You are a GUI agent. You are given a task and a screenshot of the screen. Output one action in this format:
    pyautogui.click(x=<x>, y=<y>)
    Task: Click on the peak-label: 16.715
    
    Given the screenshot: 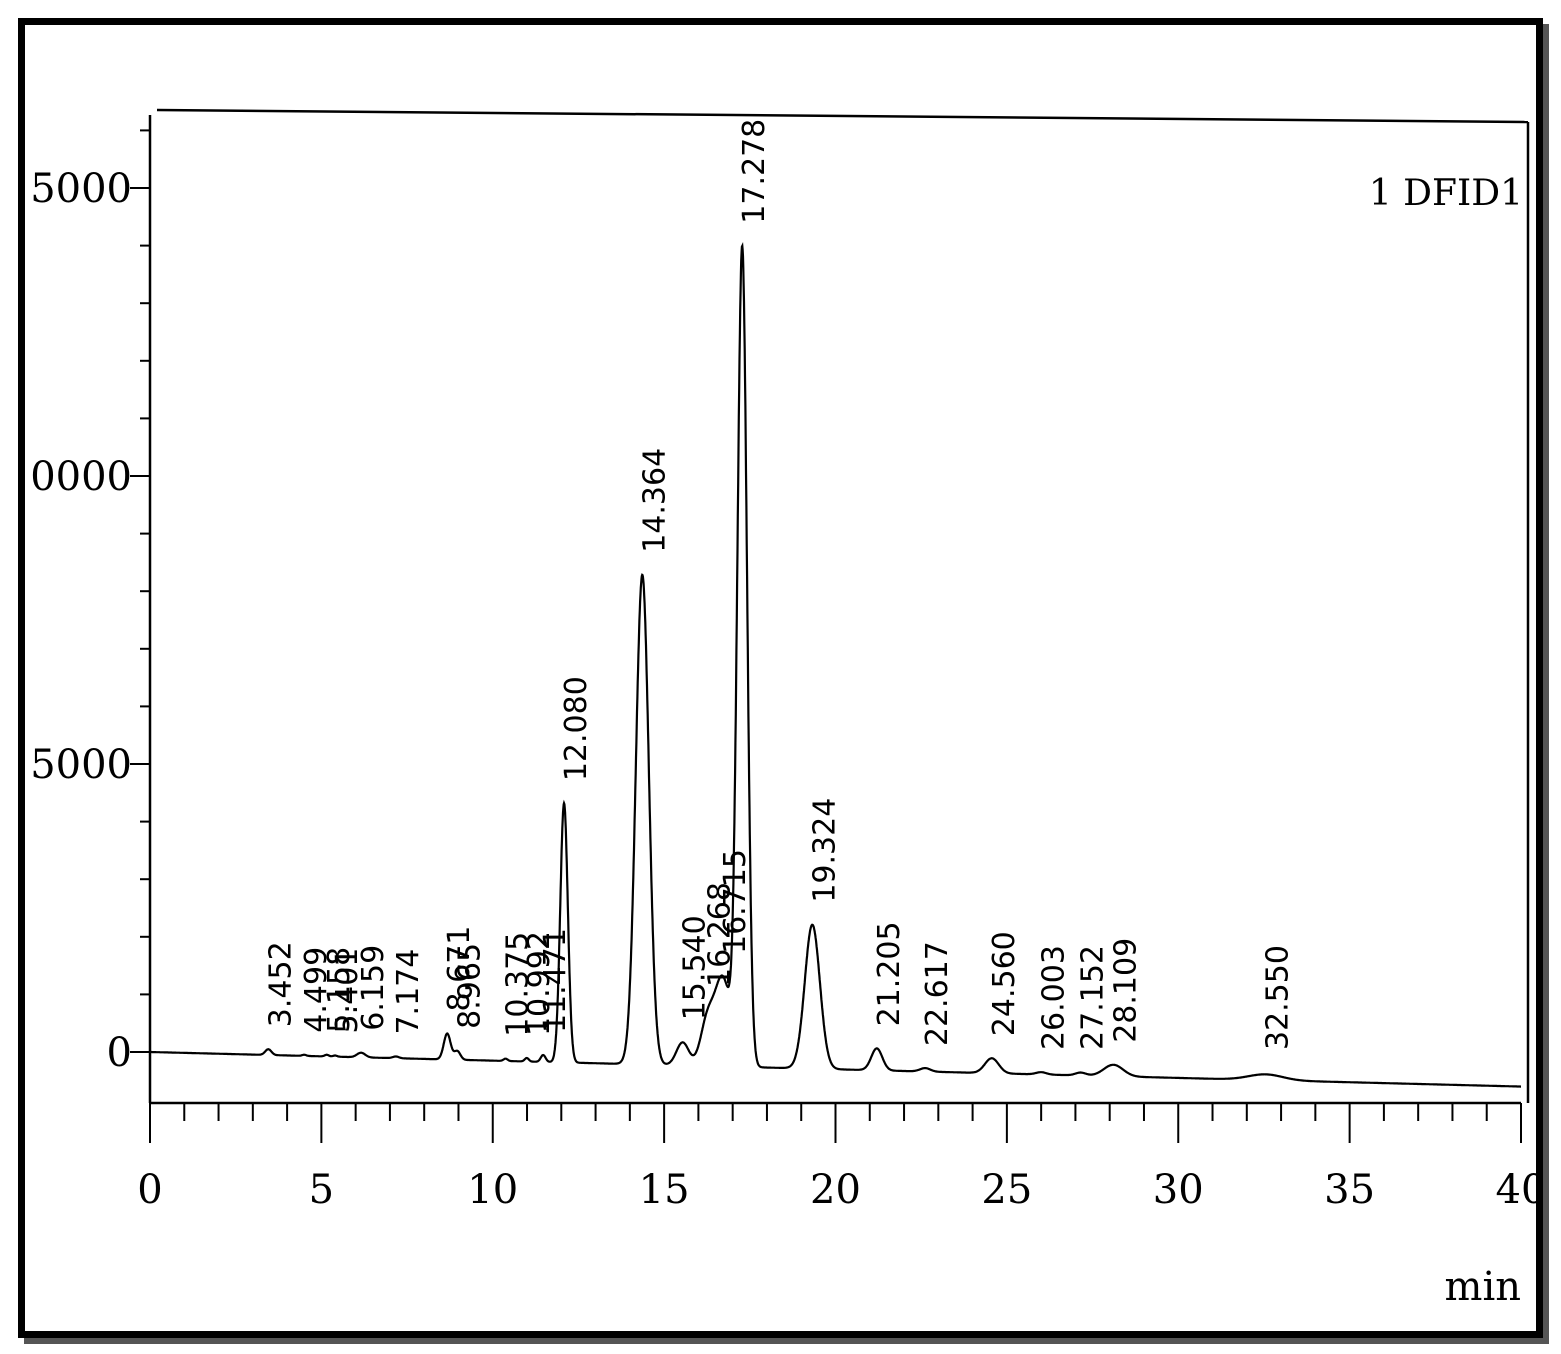 What is the action you would take?
    pyautogui.click(x=735, y=901)
    